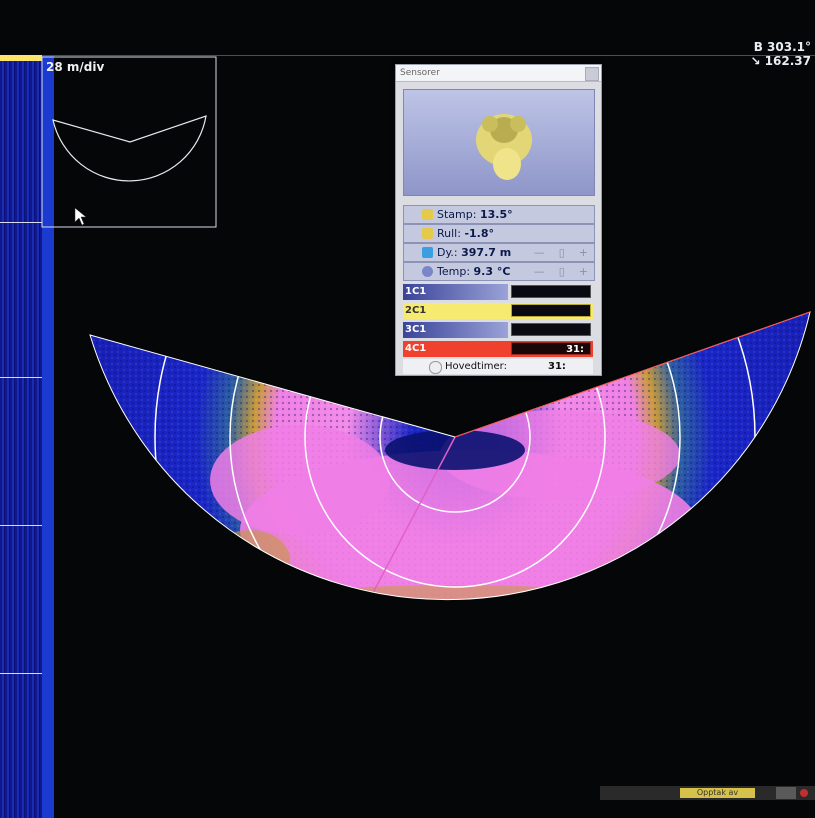 This screenshot has width=815, height=818. I want to click on strip-scrollbar, so click(48, 436).